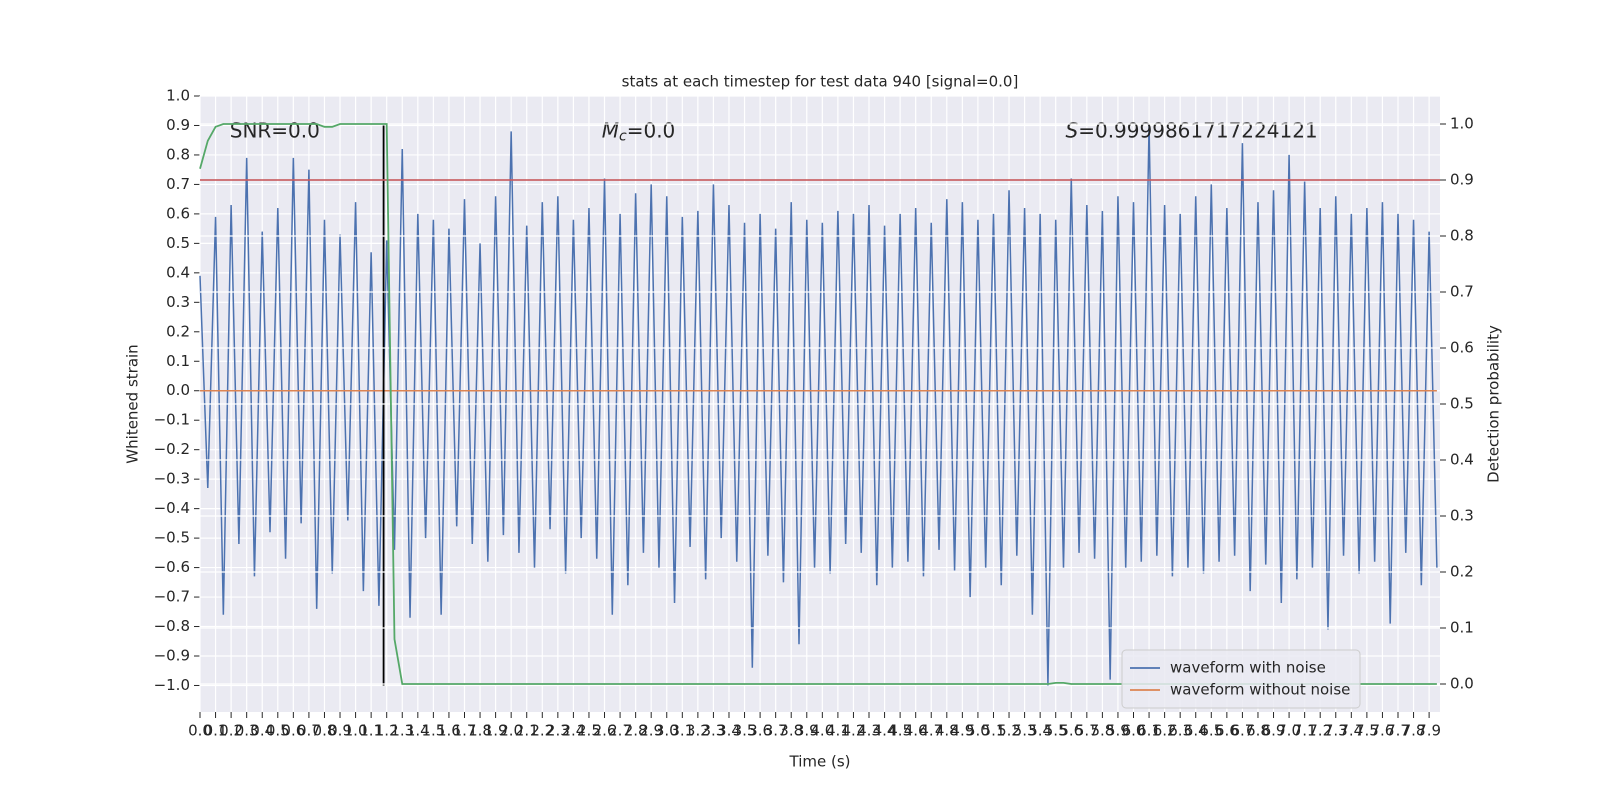 This screenshot has height=800, width=1600. What do you see at coordinates (387, 731) in the screenshot?
I see `x-tick-label: 1.2` at bounding box center [387, 731].